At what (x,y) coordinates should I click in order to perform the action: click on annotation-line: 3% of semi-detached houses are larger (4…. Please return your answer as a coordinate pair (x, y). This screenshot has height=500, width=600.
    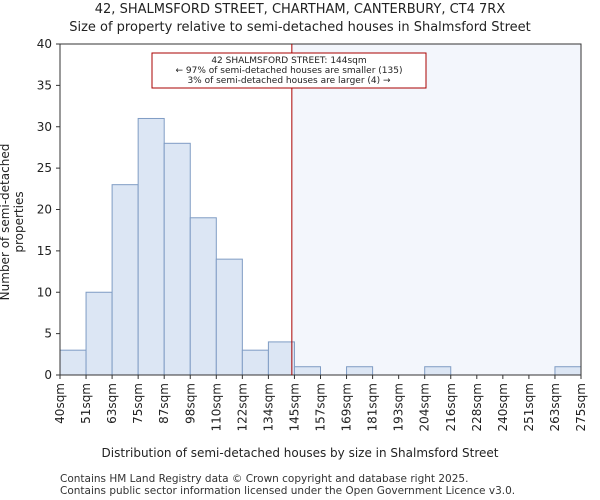
    Looking at the image, I should click on (289, 81).